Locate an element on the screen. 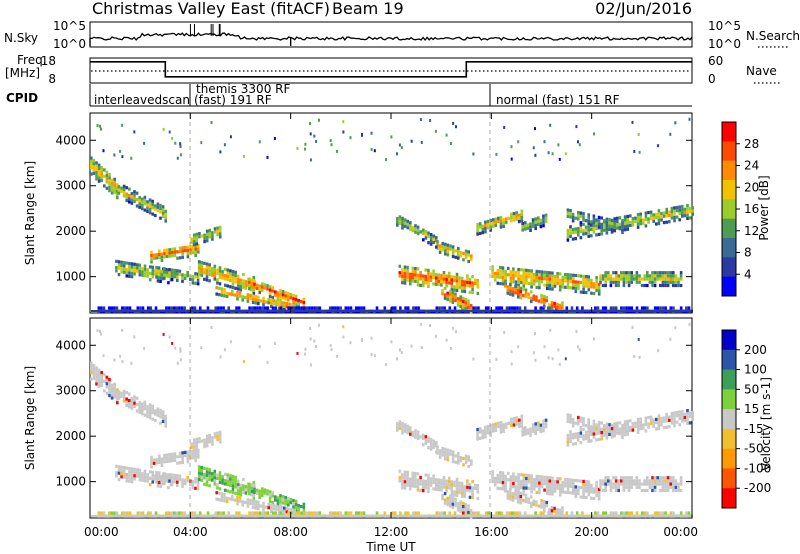 This screenshot has width=800, height=554. freq-tick-bottom: 8 is located at coordinates (52, 79).